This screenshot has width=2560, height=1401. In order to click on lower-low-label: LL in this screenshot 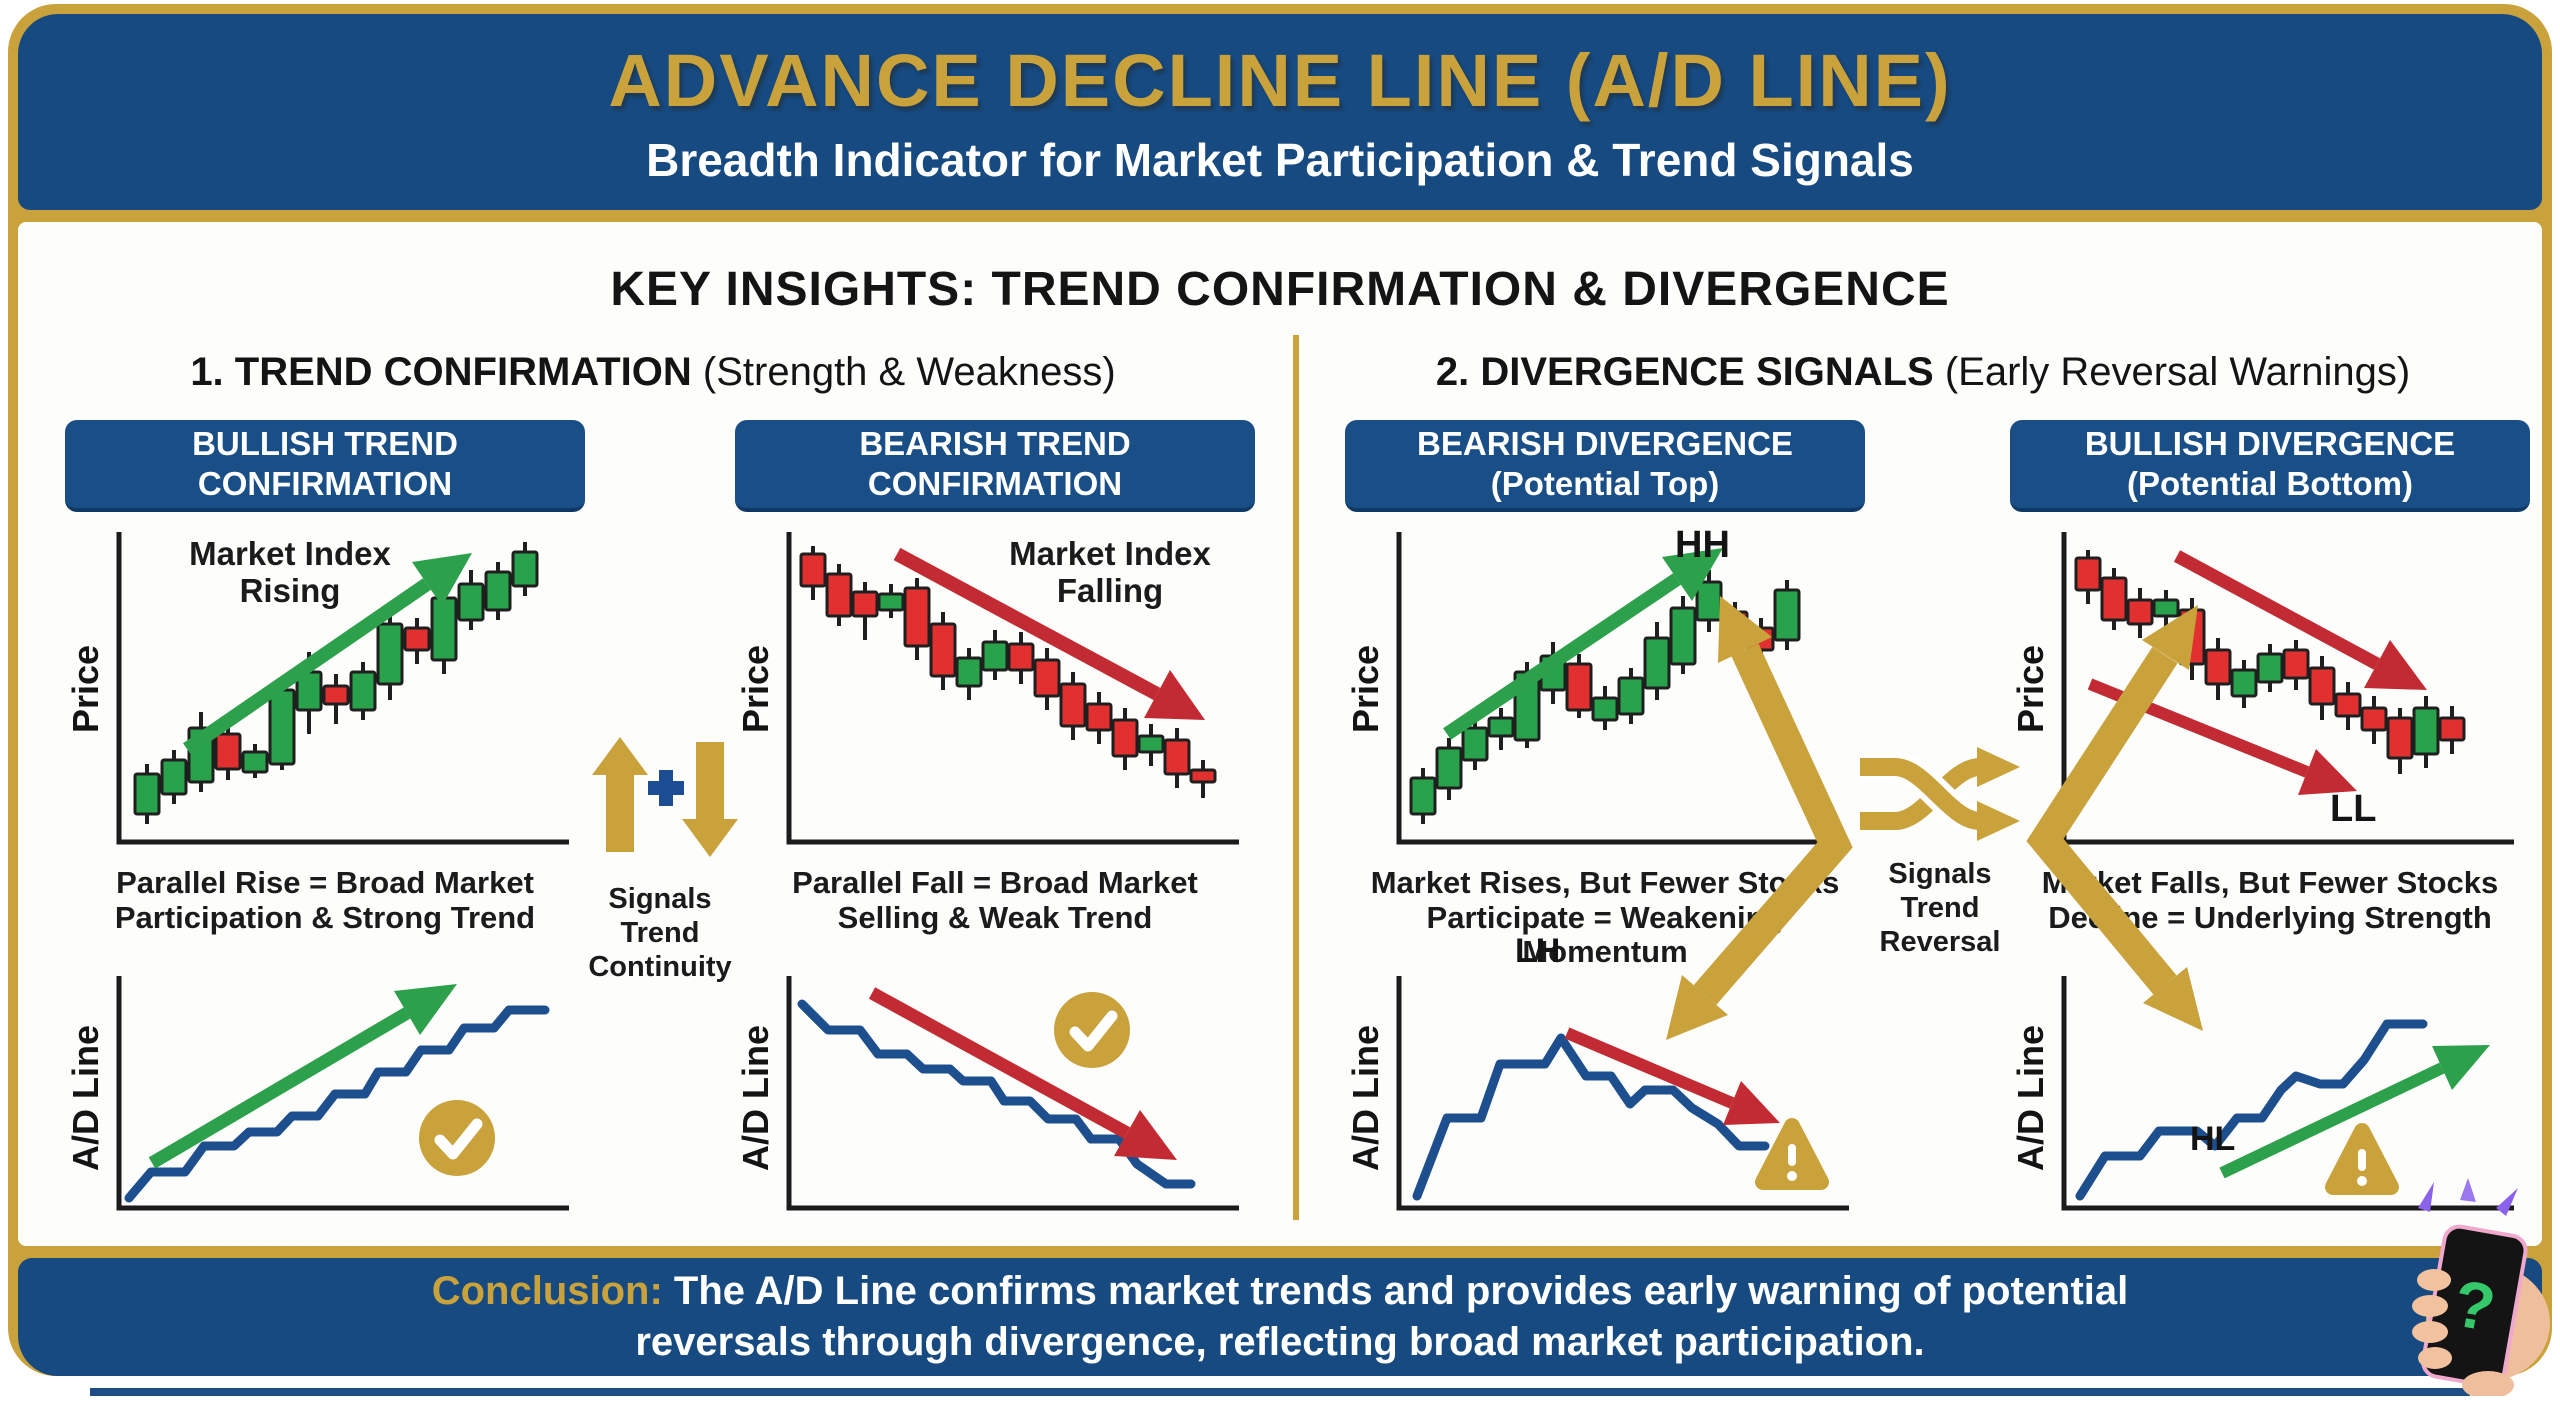, I will do `click(2353, 809)`.